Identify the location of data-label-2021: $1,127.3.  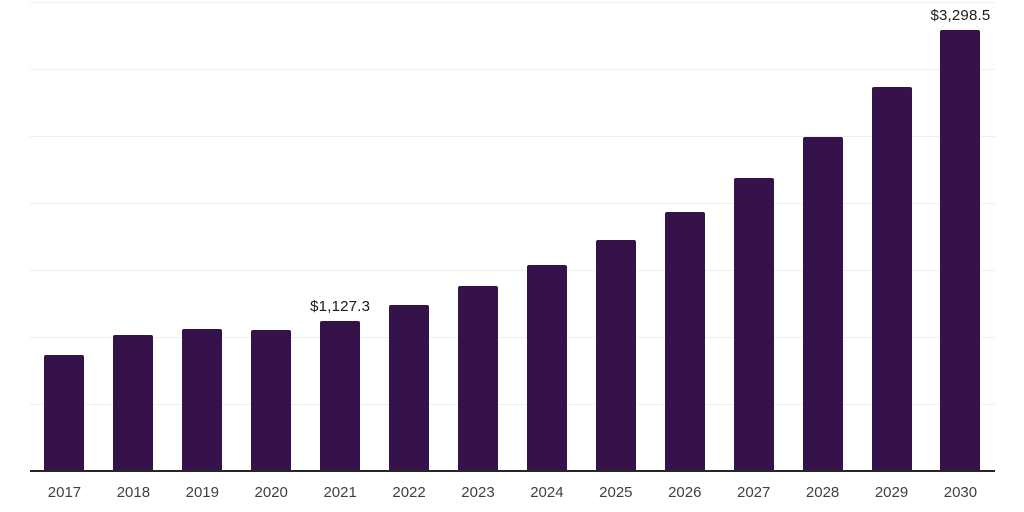
(340, 306).